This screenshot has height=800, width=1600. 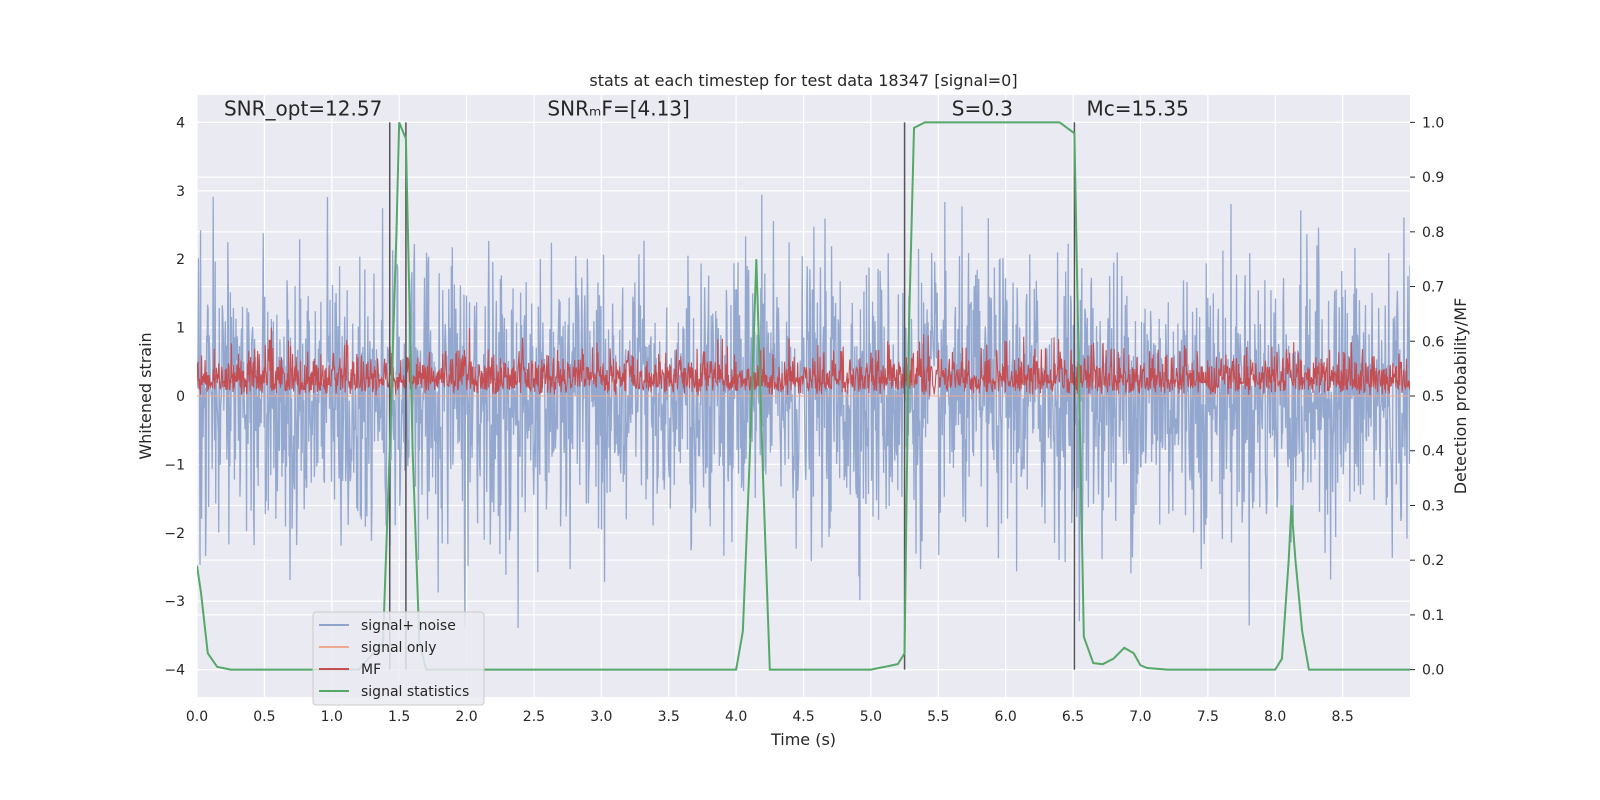 What do you see at coordinates (1433, 288) in the screenshot?
I see `y2-tick-label: 0.7` at bounding box center [1433, 288].